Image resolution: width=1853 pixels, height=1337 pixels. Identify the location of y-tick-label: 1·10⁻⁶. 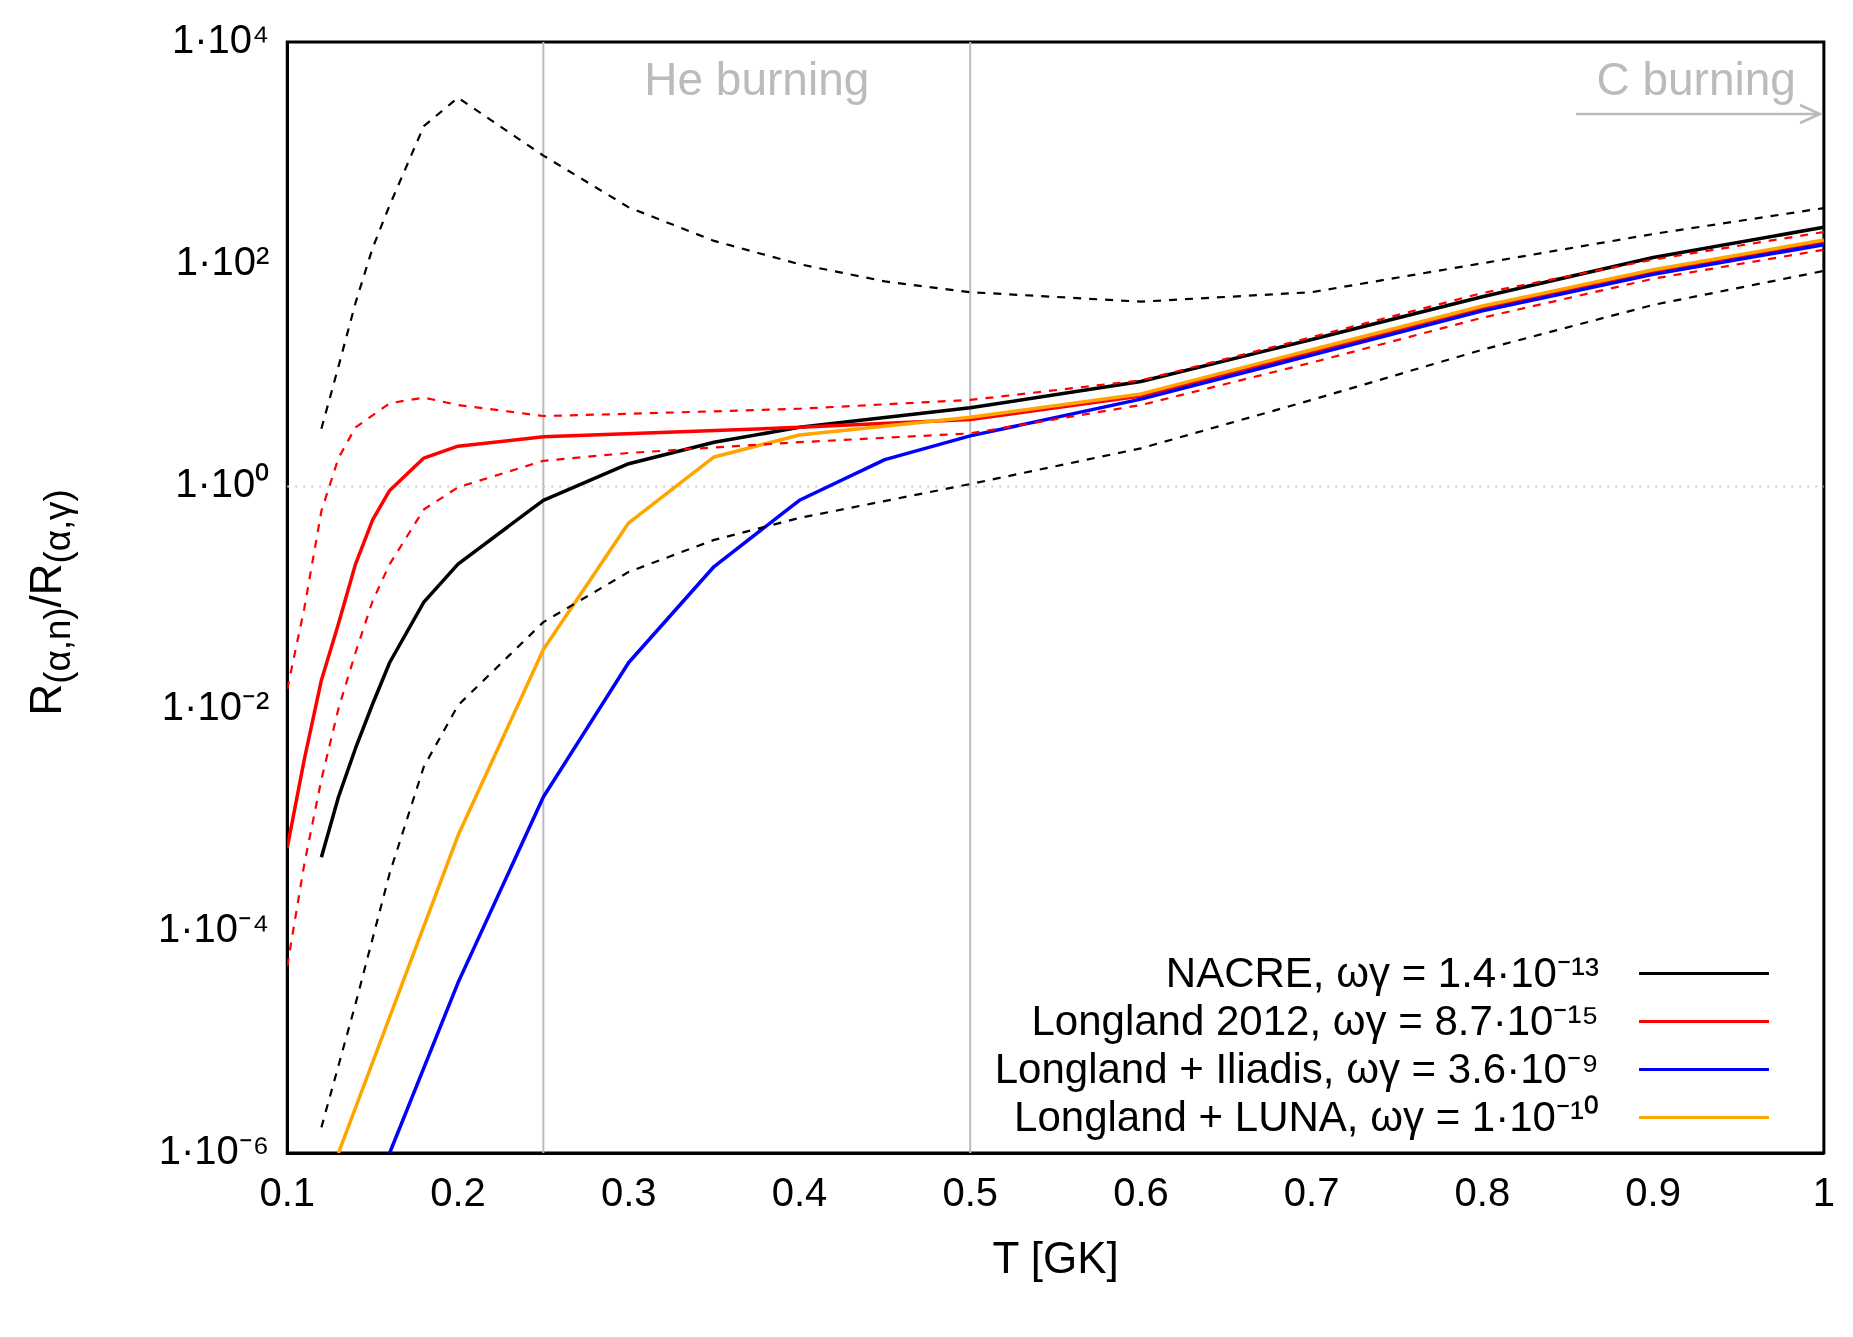
(214, 1150).